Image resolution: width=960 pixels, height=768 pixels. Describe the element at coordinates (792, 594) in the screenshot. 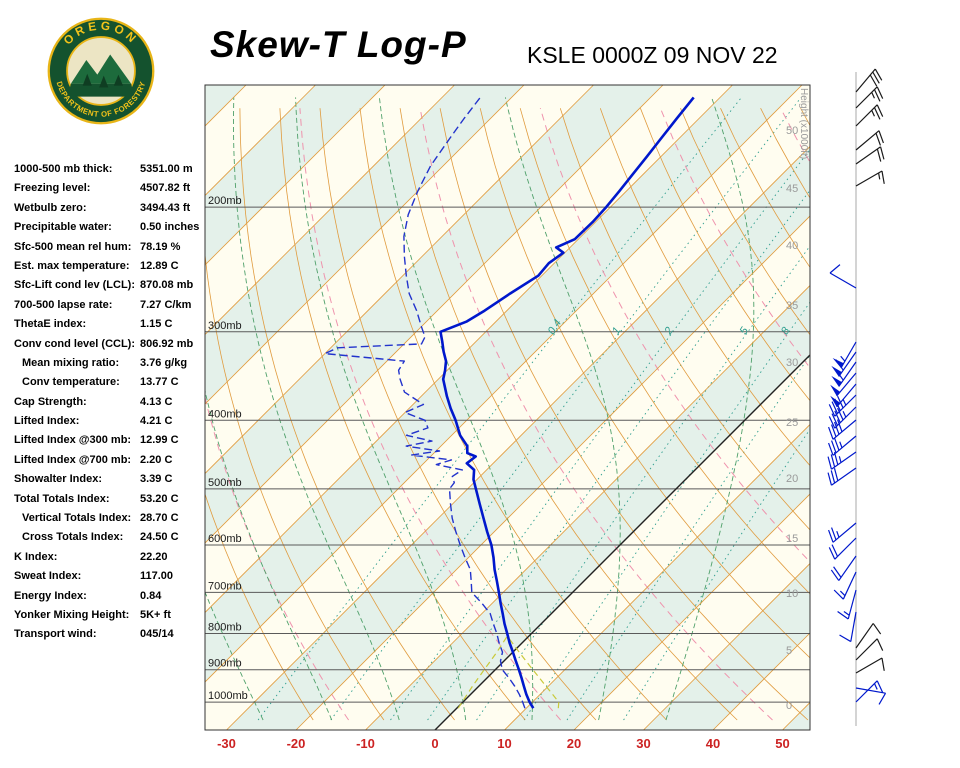

I see `height-tick-label: 10` at that location.